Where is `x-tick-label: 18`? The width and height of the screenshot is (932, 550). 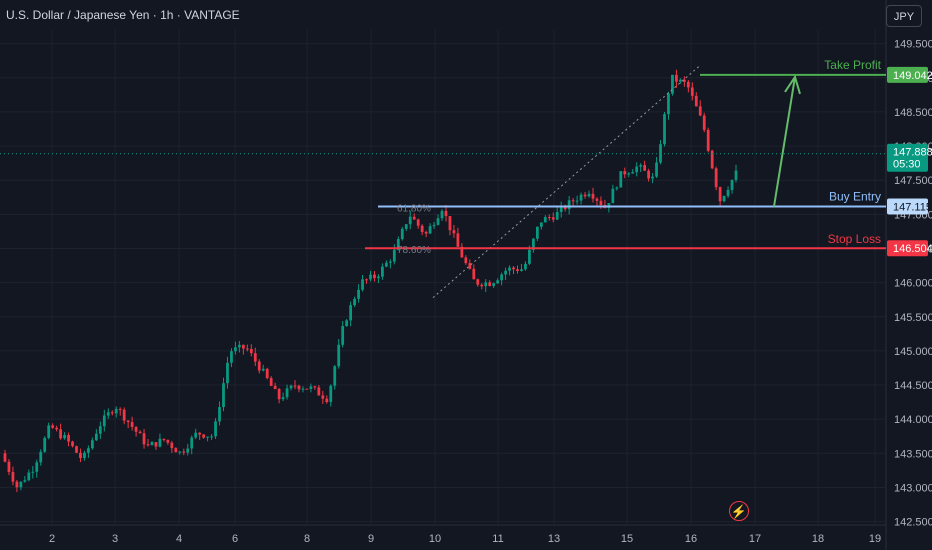
x-tick-label: 18 is located at coordinates (818, 539).